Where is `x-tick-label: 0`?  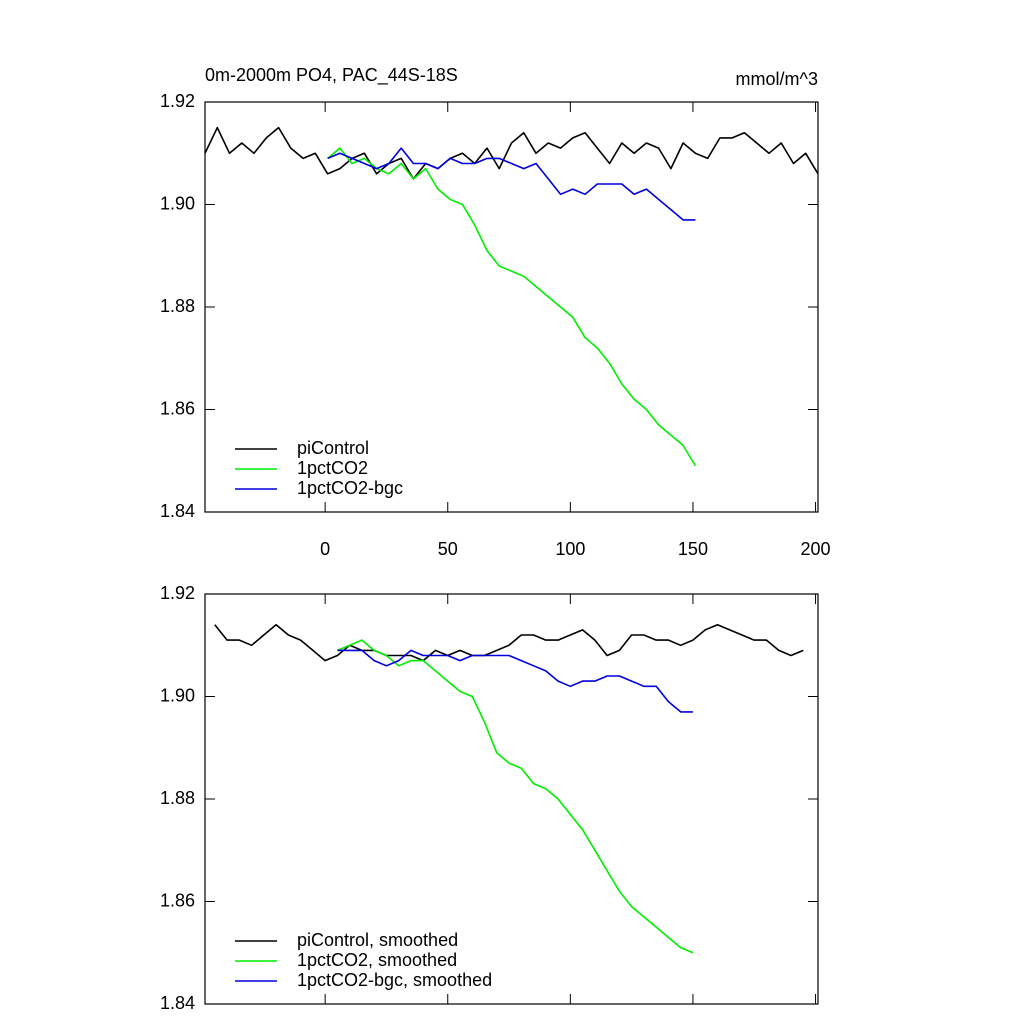 x-tick-label: 0 is located at coordinates (325, 549).